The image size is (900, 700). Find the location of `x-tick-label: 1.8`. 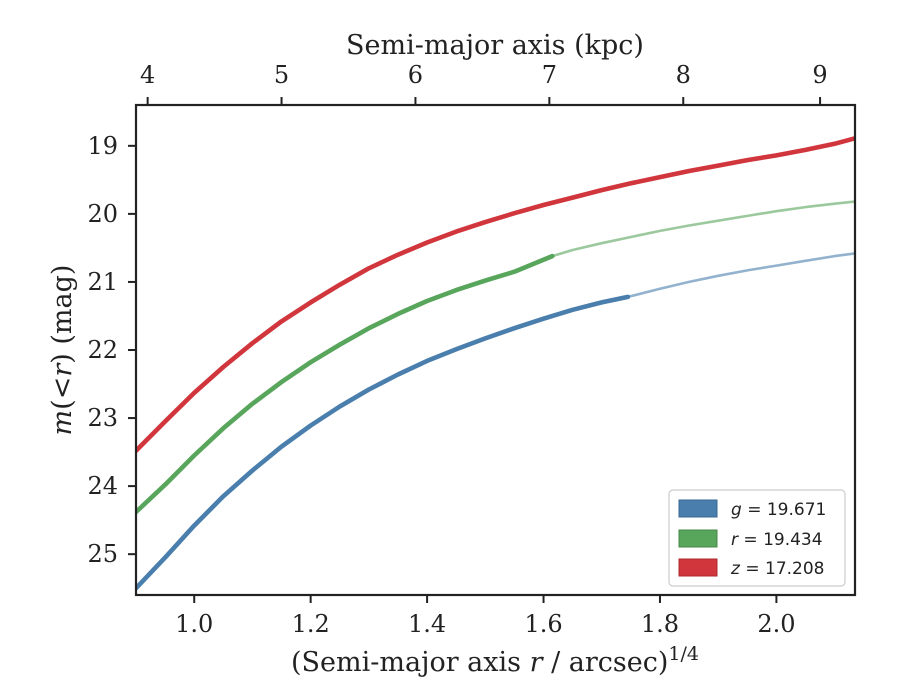

x-tick-label: 1.8 is located at coordinates (660, 624).